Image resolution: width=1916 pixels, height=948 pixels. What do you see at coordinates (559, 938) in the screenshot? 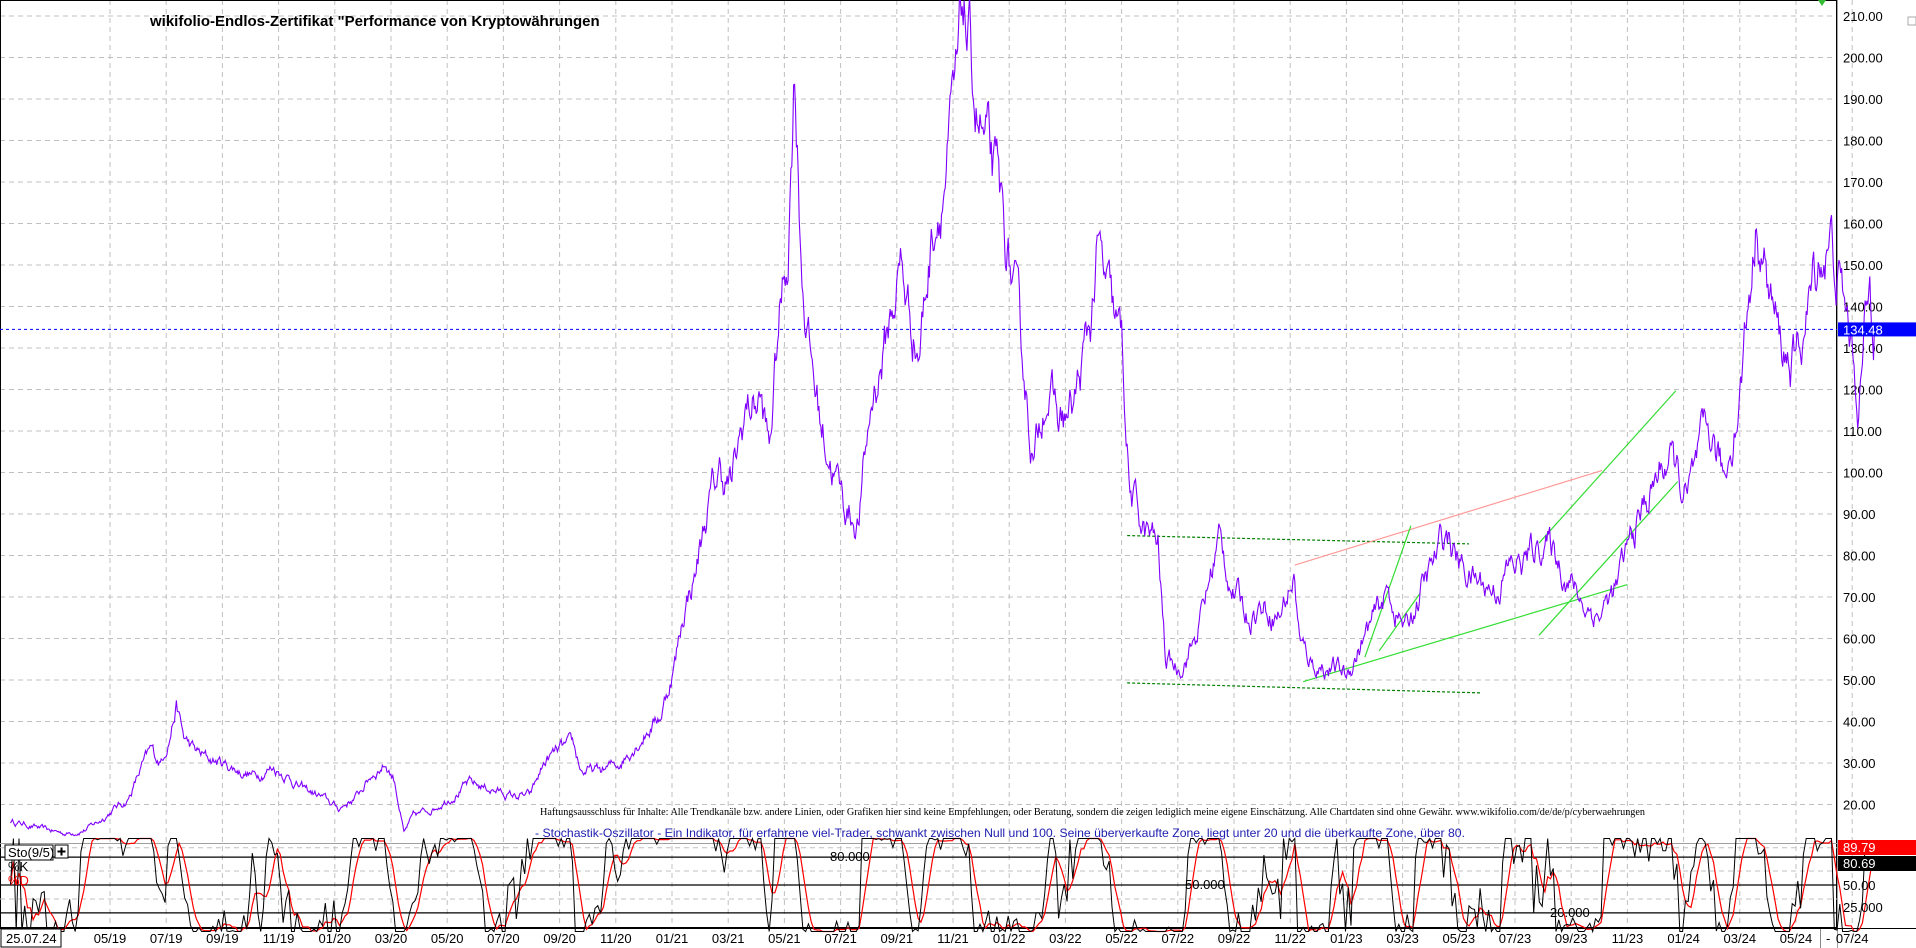
I see `time-tick-label: 09/20` at bounding box center [559, 938].